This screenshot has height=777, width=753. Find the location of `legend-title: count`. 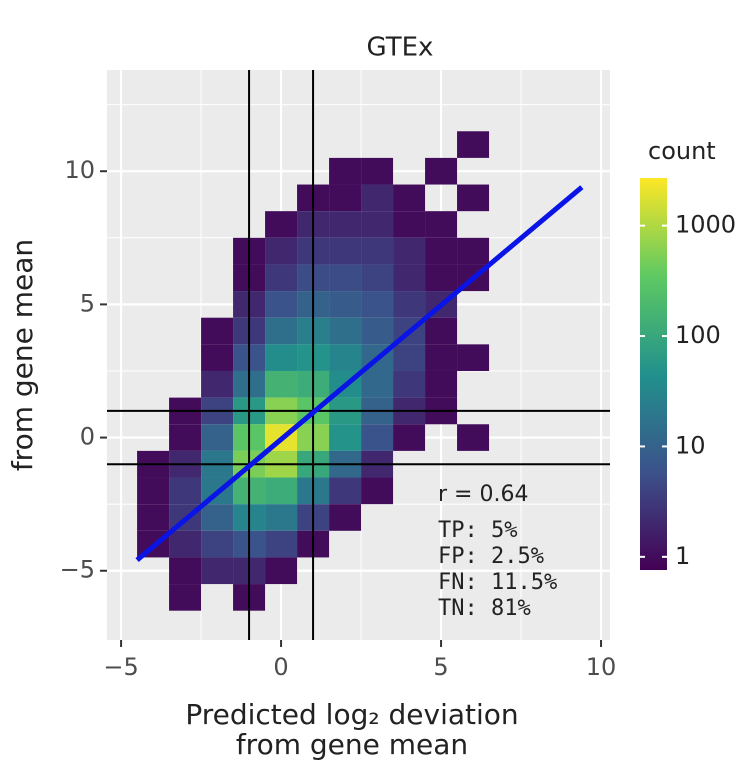

legend-title: count is located at coordinates (682, 151).